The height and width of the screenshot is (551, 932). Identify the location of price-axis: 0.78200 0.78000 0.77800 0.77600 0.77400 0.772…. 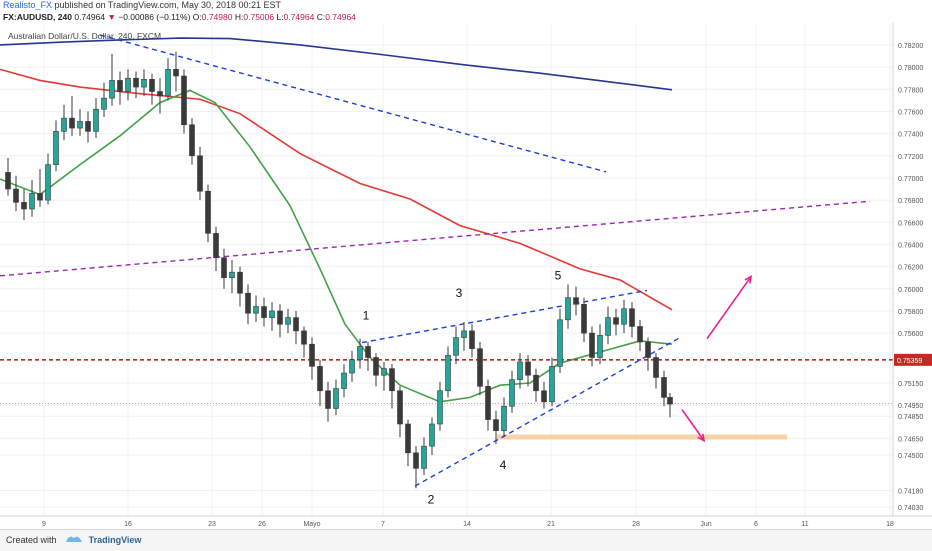
(912, 269).